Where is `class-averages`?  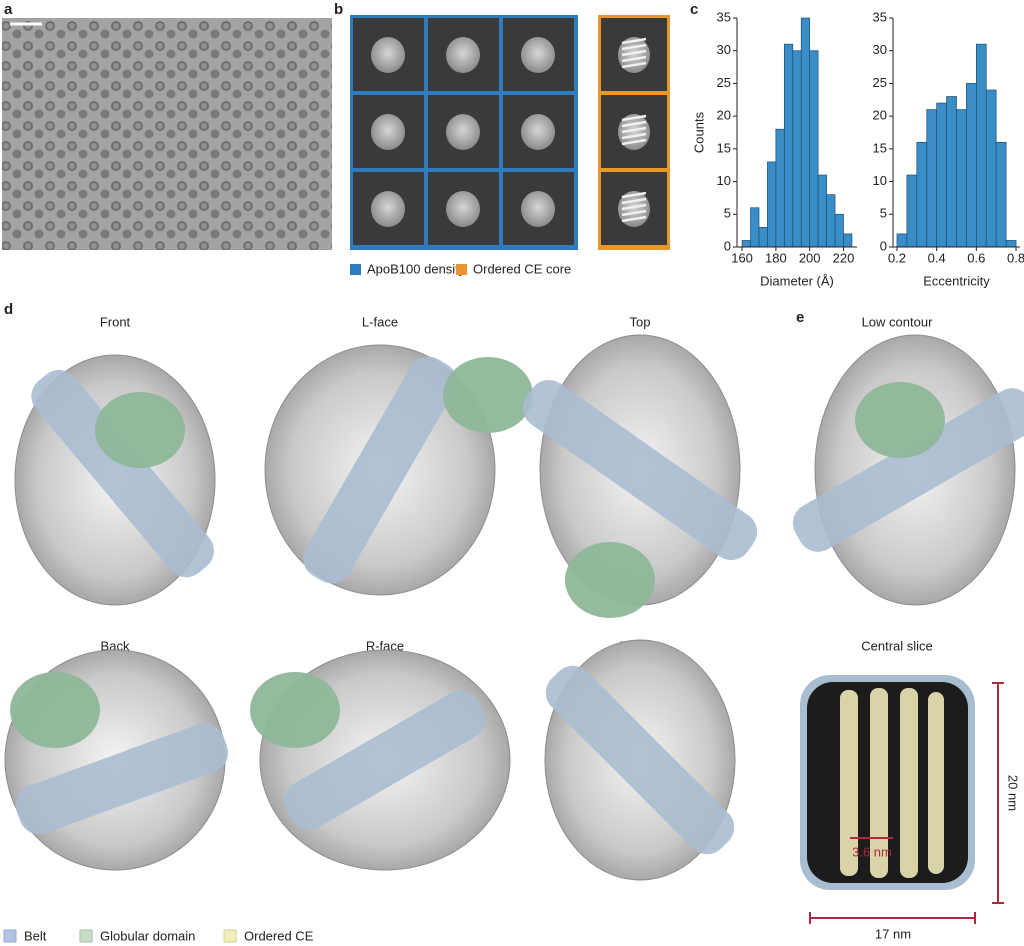
class-averages is located at coordinates (510, 132).